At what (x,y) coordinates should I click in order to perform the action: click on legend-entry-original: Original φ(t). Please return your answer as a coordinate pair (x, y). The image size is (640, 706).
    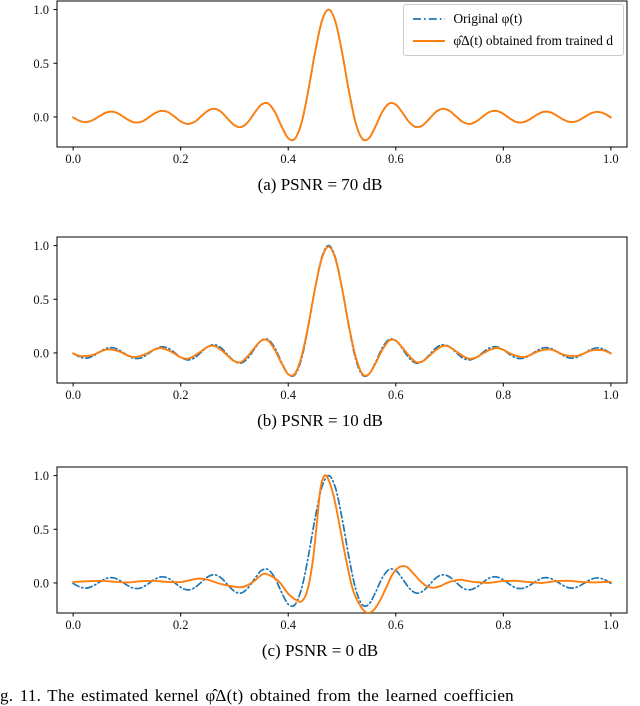
    Looking at the image, I should click on (512, 19).